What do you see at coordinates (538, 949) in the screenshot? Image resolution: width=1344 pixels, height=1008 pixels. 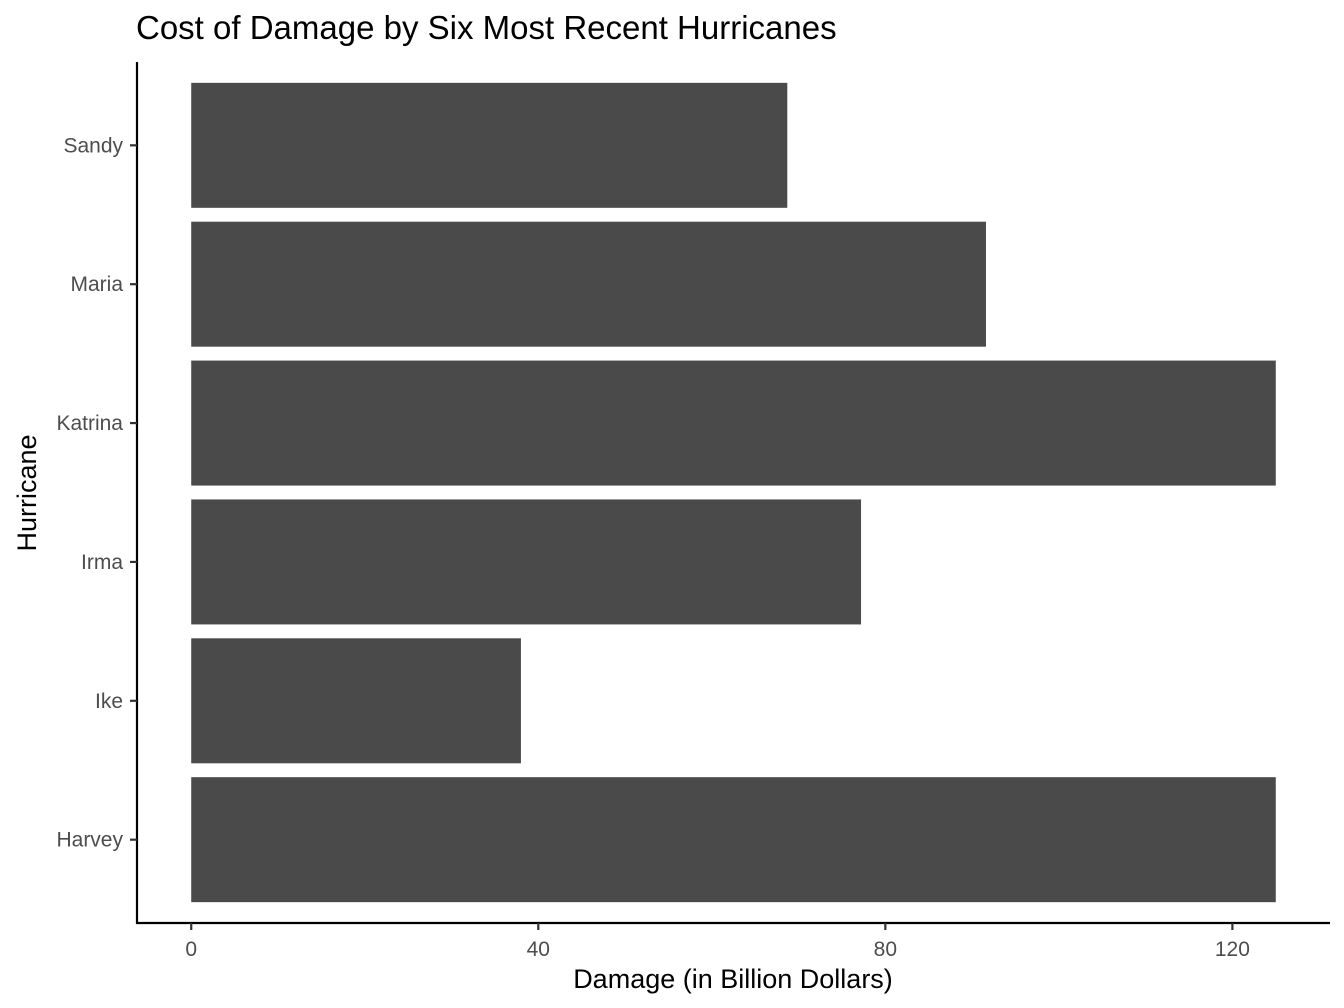 I see `x-tick-label-40: 40` at bounding box center [538, 949].